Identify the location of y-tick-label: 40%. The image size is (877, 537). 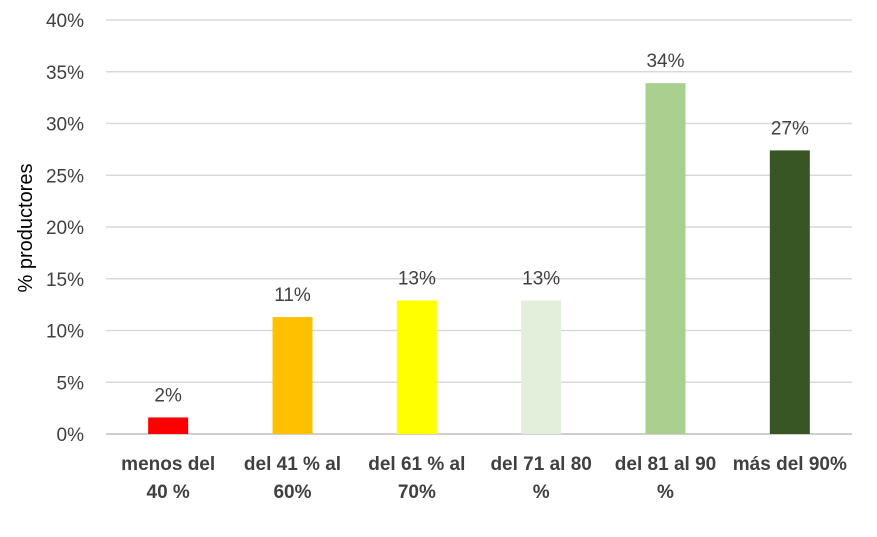
(65, 21).